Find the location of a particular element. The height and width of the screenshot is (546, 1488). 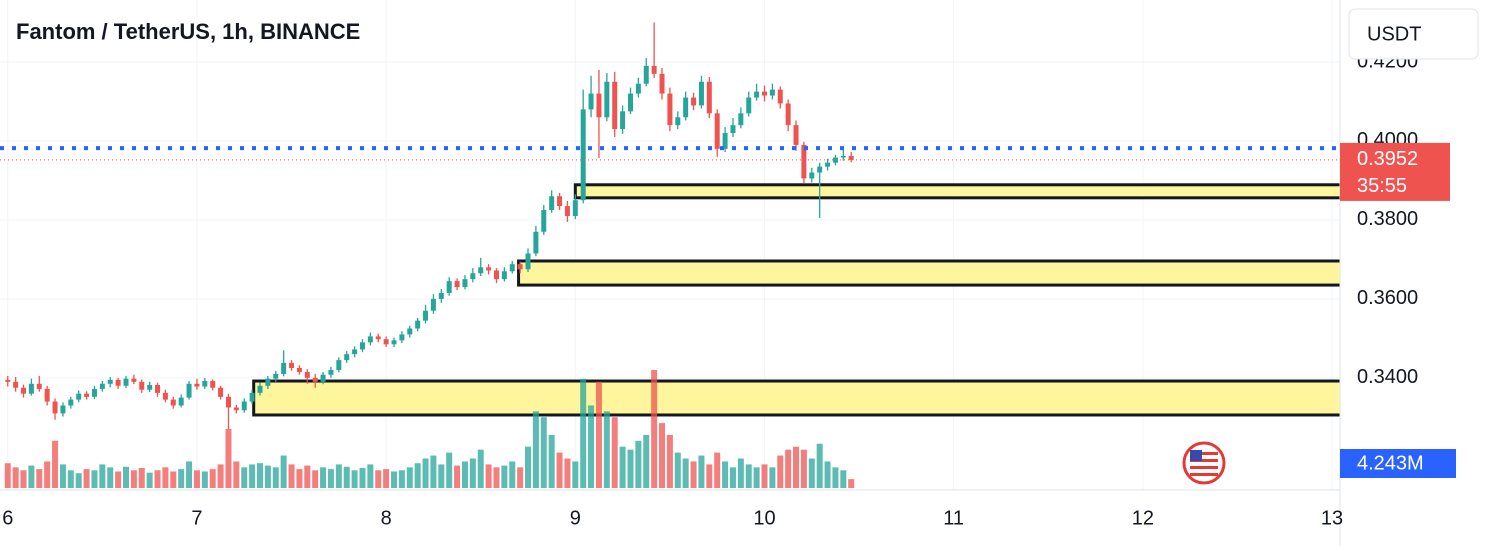

currency-button-box is located at coordinates (1413, 34).